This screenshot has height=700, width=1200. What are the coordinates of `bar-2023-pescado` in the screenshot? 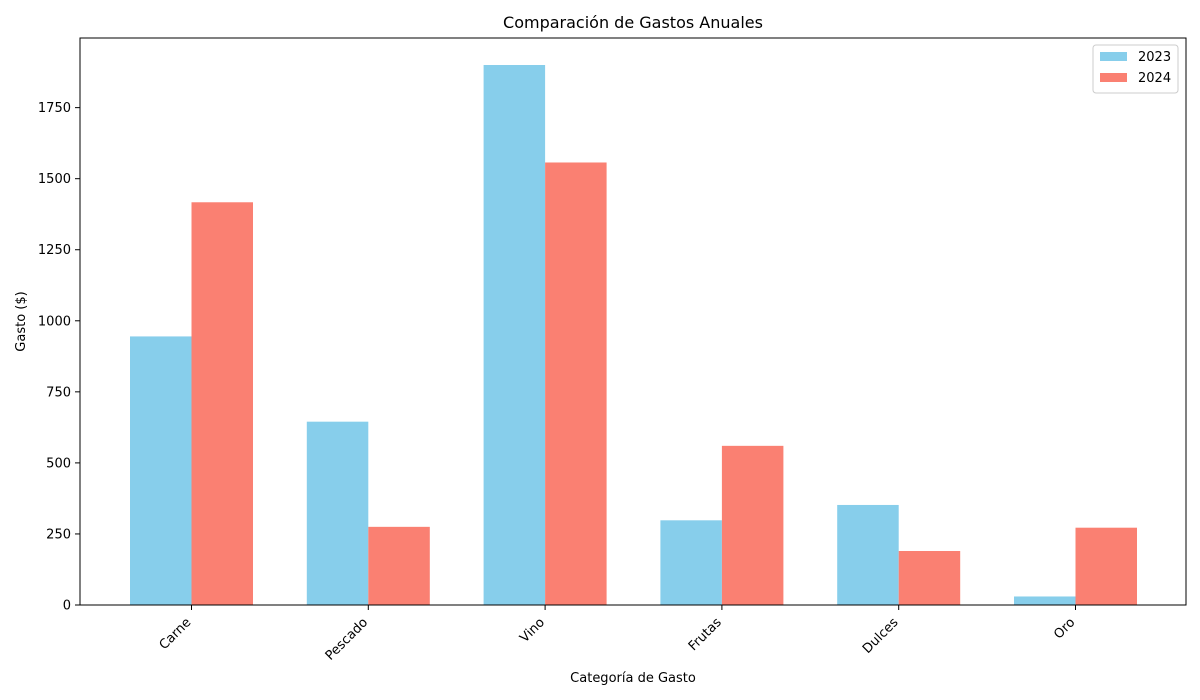 It's located at (337, 513).